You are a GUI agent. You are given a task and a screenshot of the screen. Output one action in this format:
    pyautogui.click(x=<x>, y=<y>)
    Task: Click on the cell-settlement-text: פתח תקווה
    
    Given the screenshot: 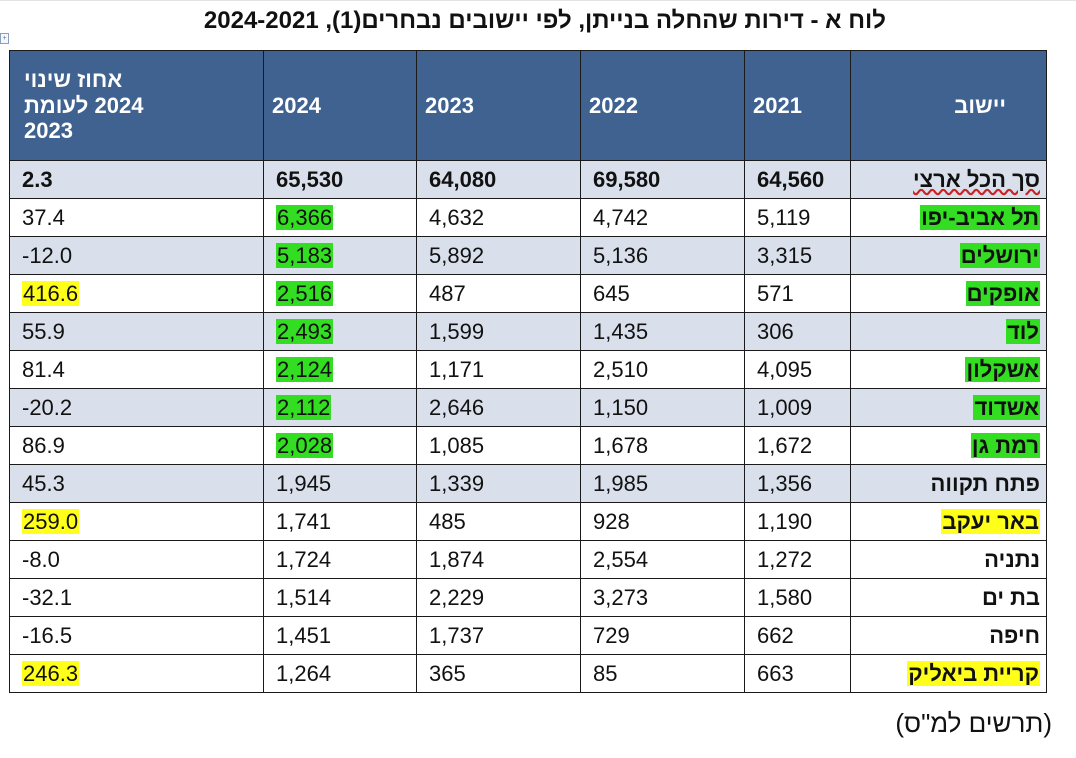 What is the action you would take?
    pyautogui.click(x=985, y=483)
    